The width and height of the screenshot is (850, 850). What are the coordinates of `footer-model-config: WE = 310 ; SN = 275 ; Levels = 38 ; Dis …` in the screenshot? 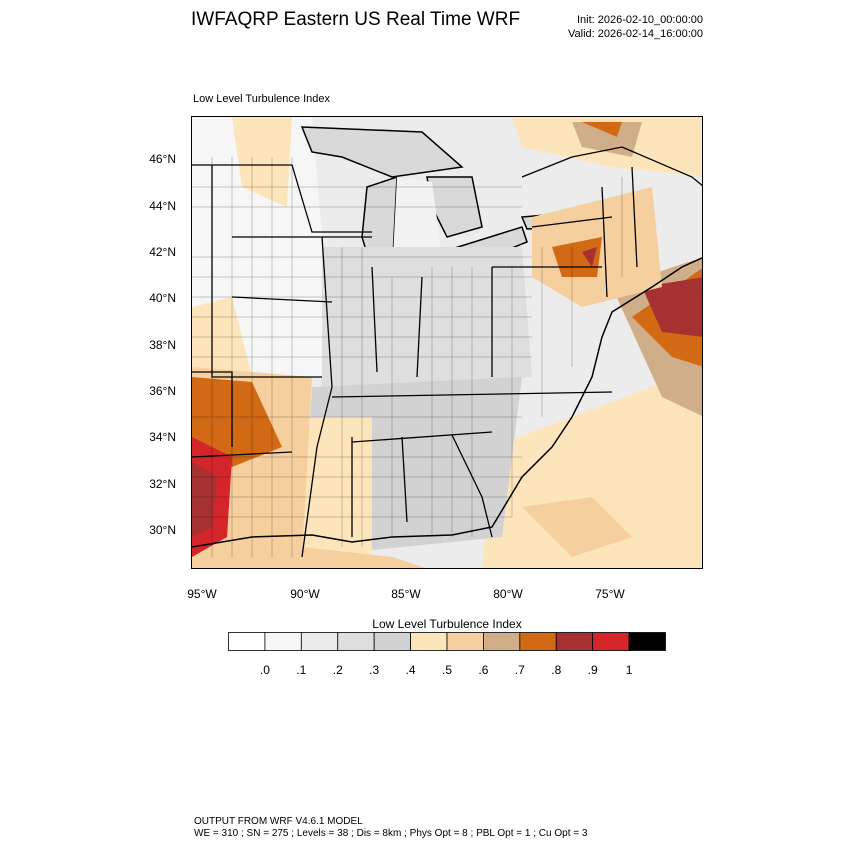 It's located at (391, 833).